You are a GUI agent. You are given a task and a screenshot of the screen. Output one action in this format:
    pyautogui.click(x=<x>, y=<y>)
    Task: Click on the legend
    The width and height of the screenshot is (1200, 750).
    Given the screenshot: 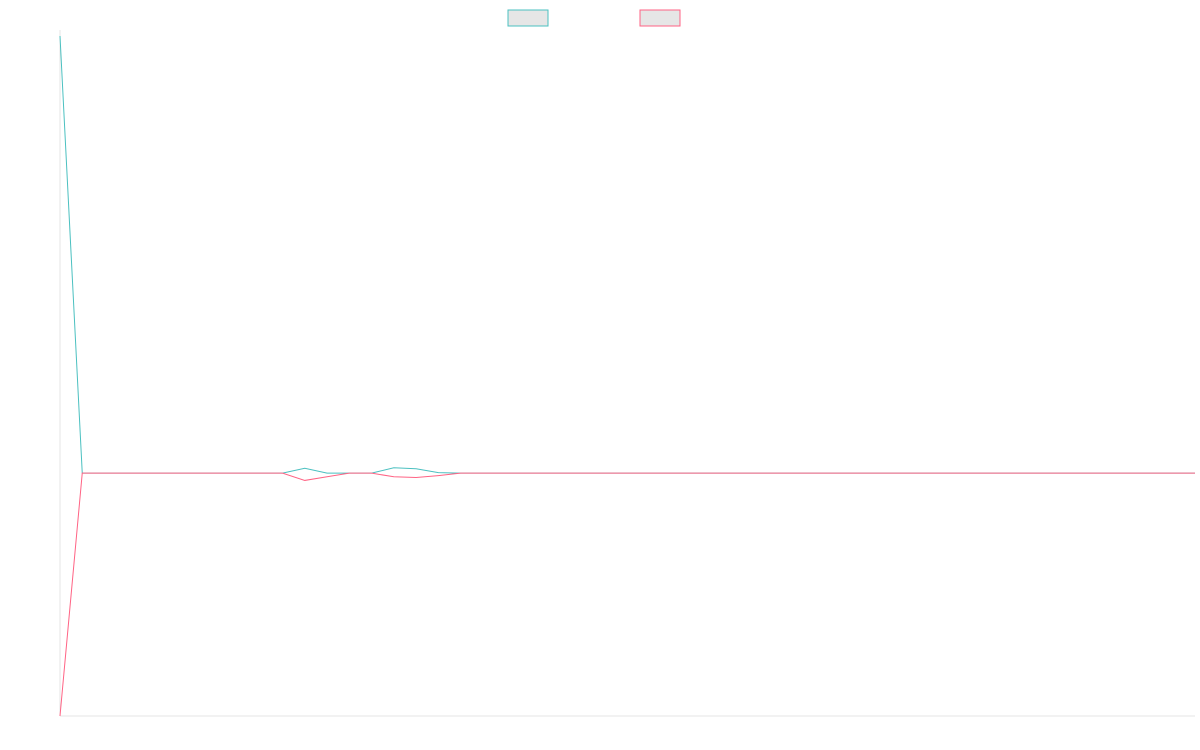 What is the action you would take?
    pyautogui.click(x=594, y=18)
    